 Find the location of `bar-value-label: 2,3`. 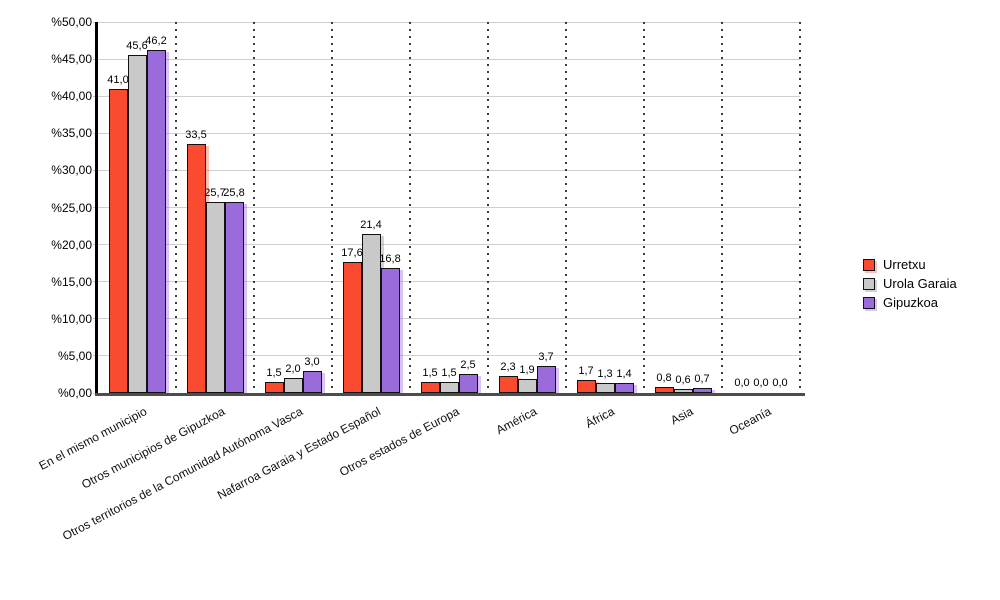

bar-value-label: 2,3 is located at coordinates (508, 366).